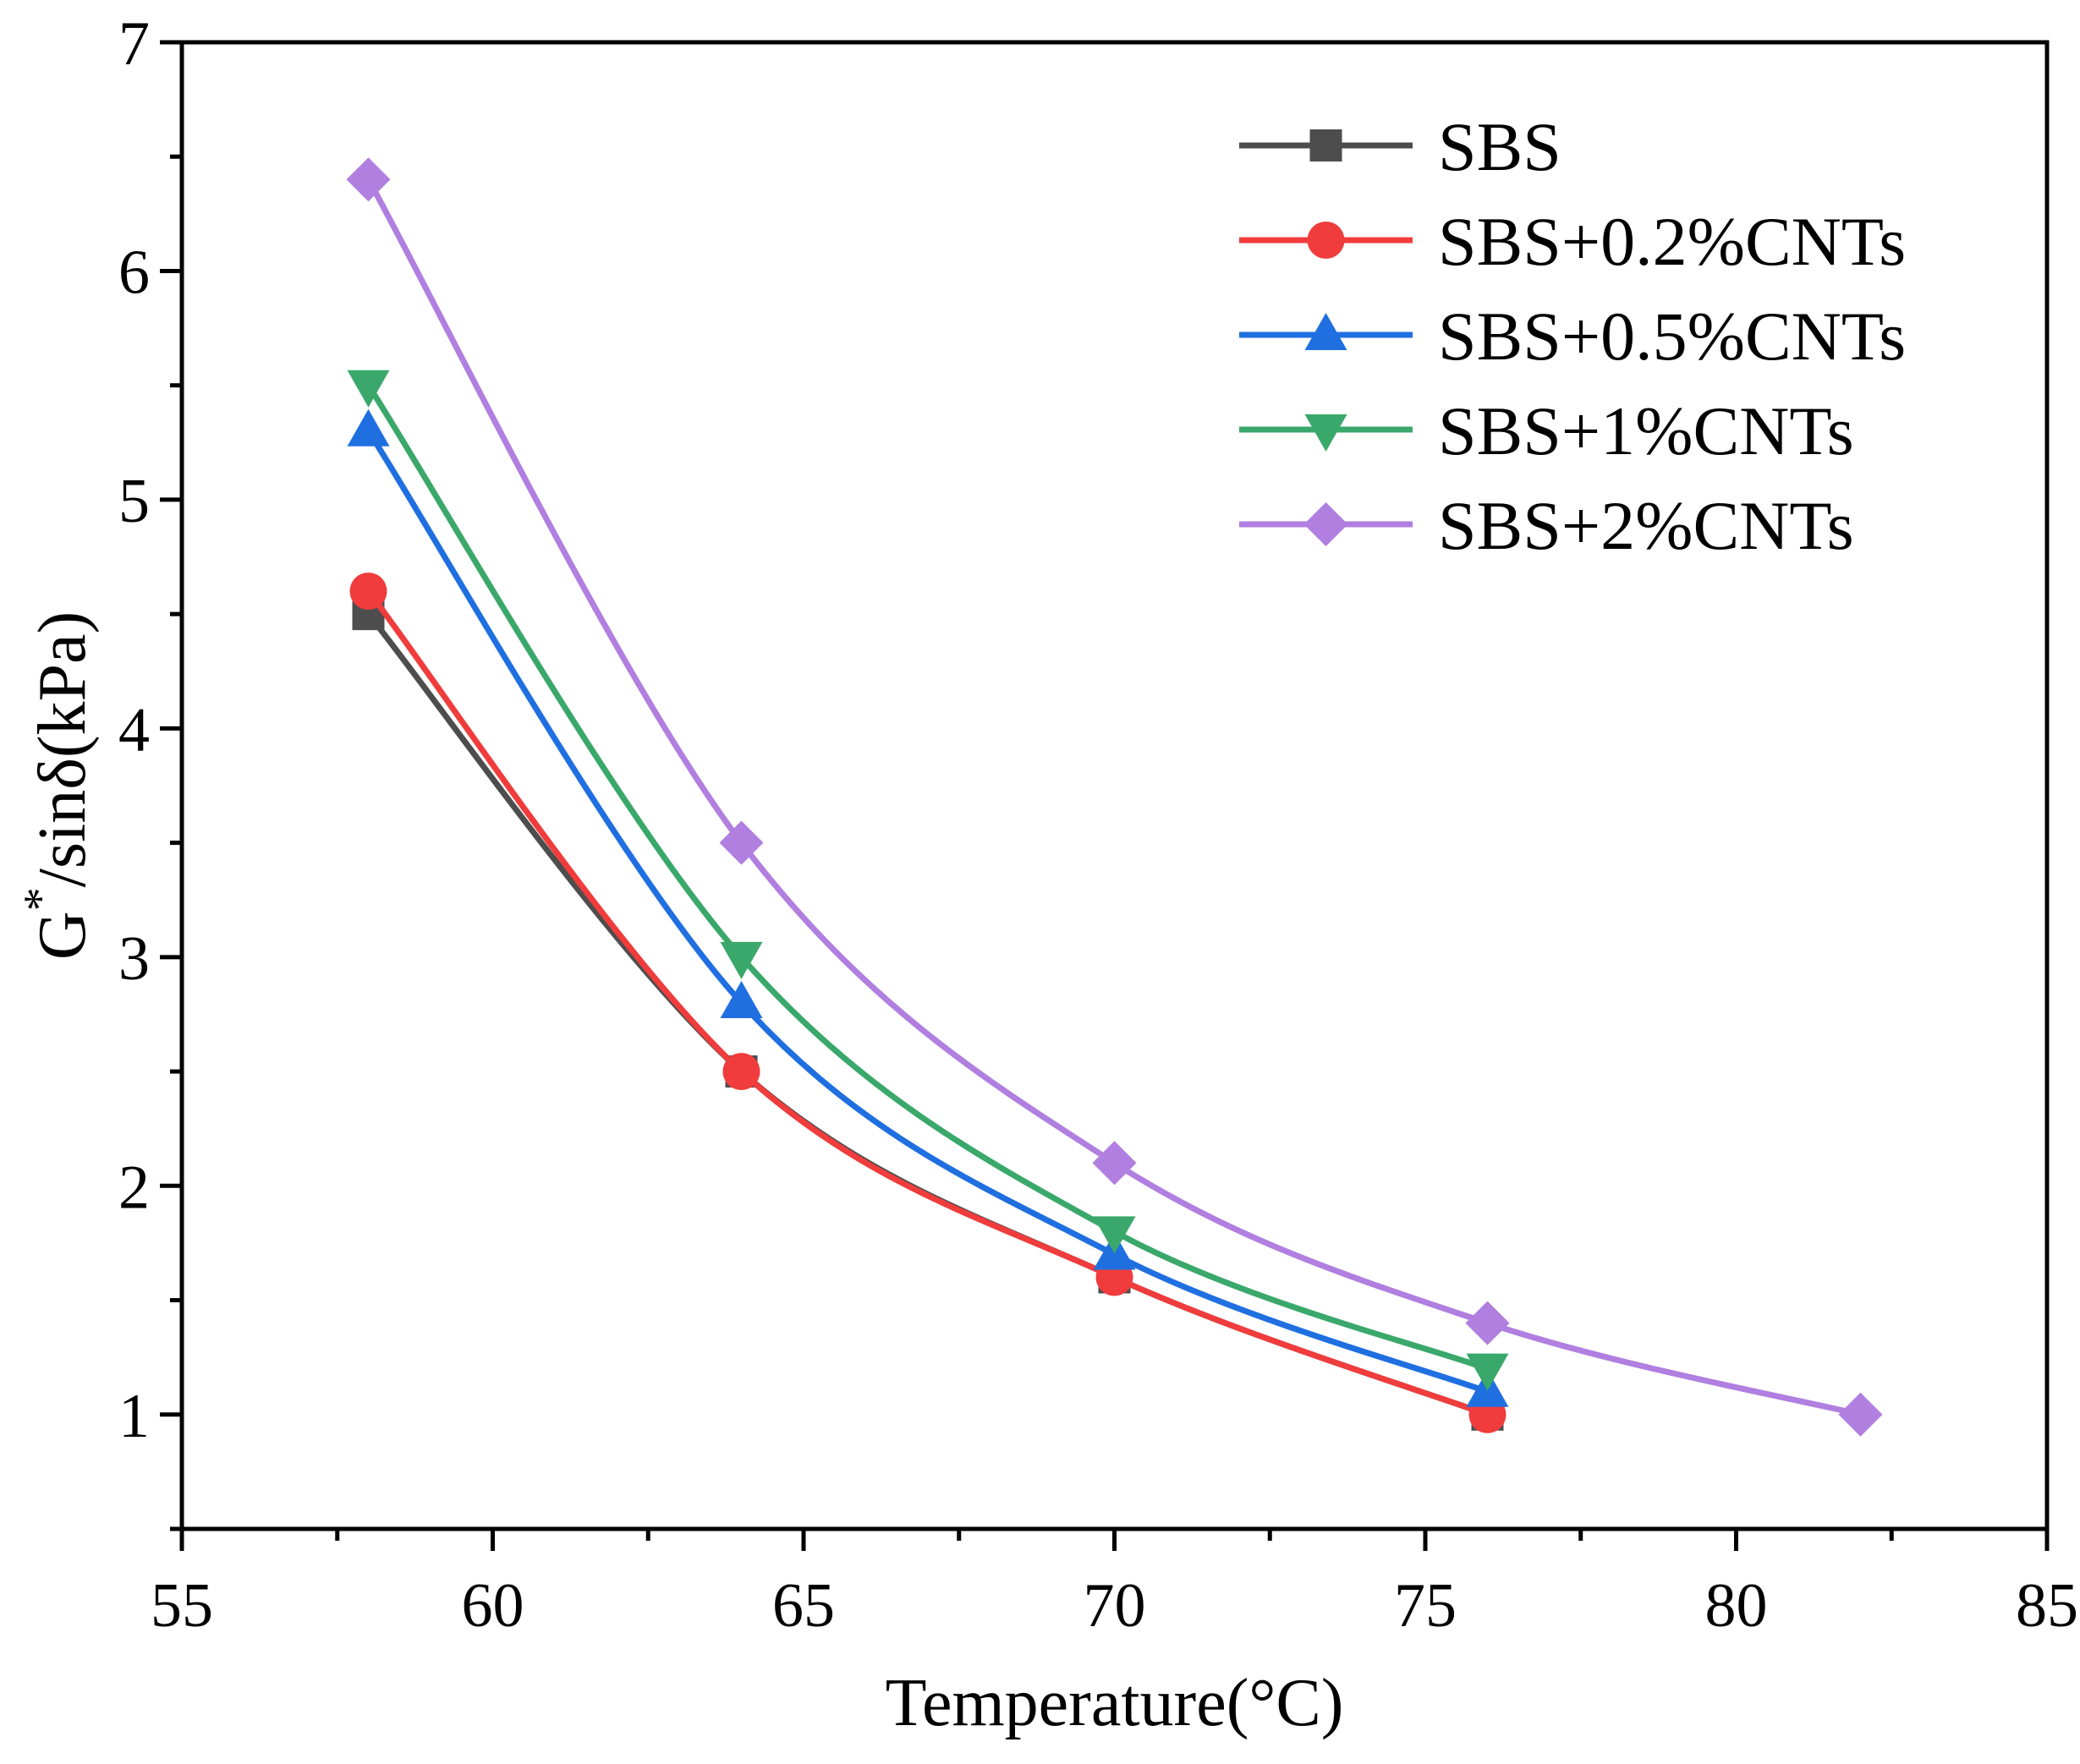 This screenshot has width=2080, height=1764. What do you see at coordinates (134, 272) in the screenshot?
I see `y-tick-label: 6` at bounding box center [134, 272].